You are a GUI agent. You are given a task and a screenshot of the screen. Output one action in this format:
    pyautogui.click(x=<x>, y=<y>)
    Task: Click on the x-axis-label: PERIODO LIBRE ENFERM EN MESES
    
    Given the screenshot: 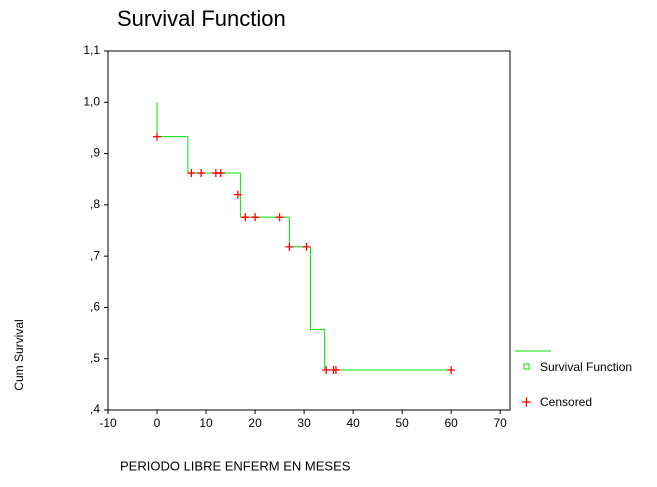 What is the action you would take?
    pyautogui.click(x=235, y=465)
    